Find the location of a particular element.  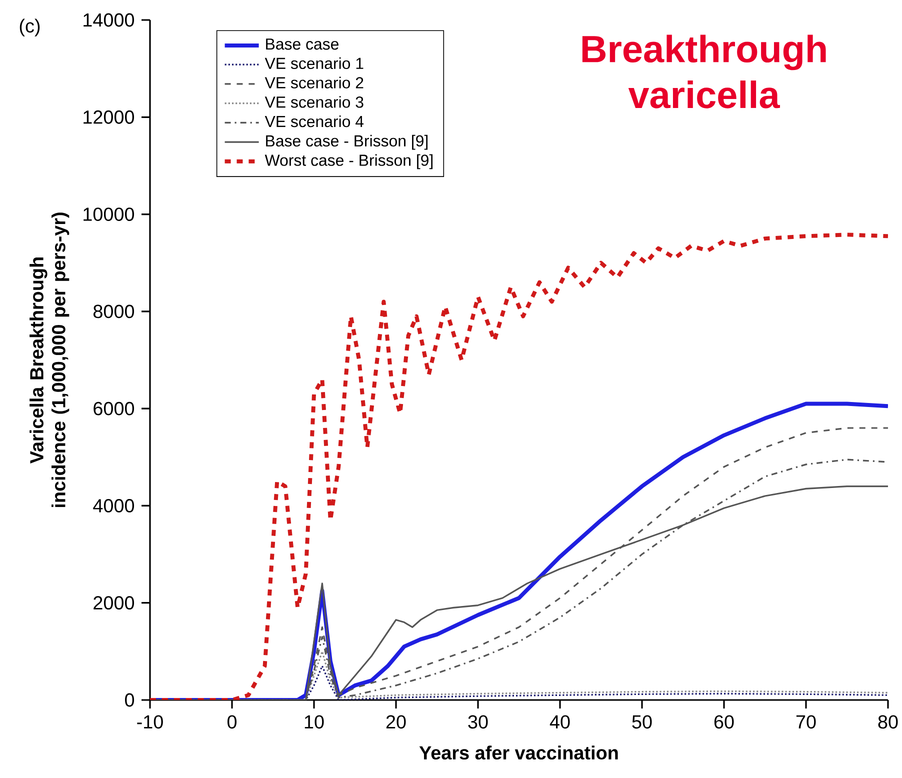

y-tick-label: 8000 is located at coordinates (113, 311).